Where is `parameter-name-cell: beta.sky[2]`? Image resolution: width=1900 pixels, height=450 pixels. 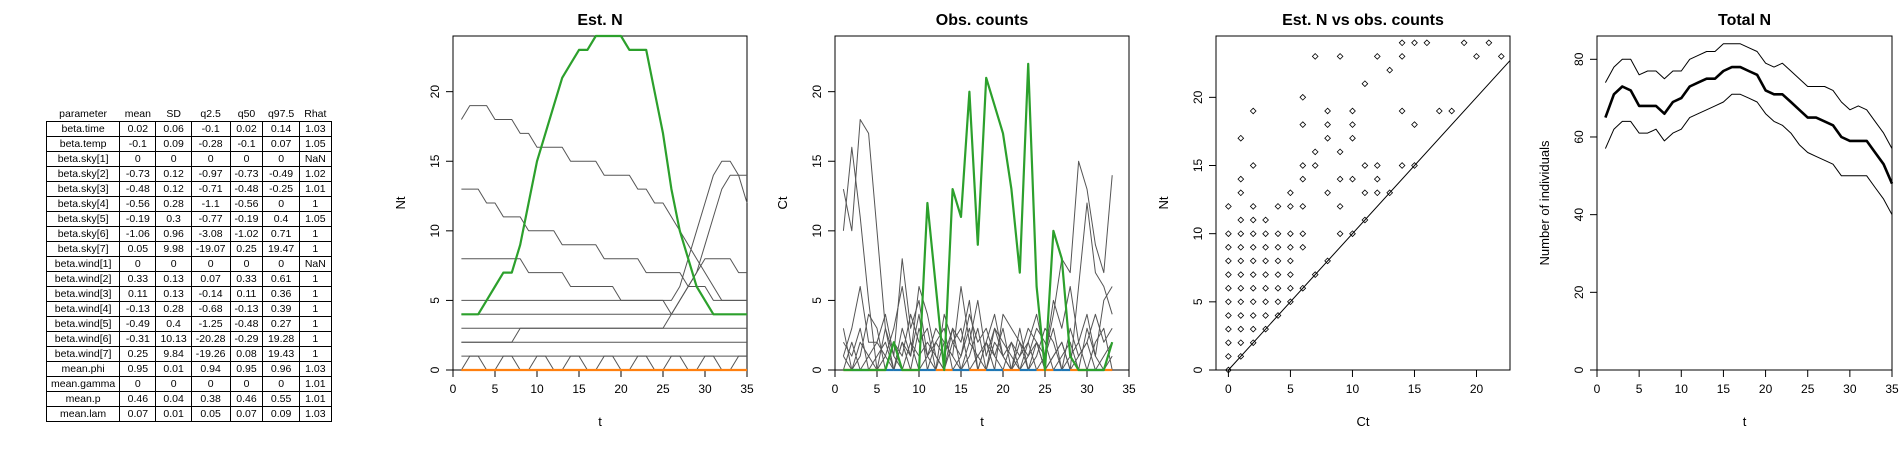
parameter-name-cell: beta.sky[2] is located at coordinates (83, 174).